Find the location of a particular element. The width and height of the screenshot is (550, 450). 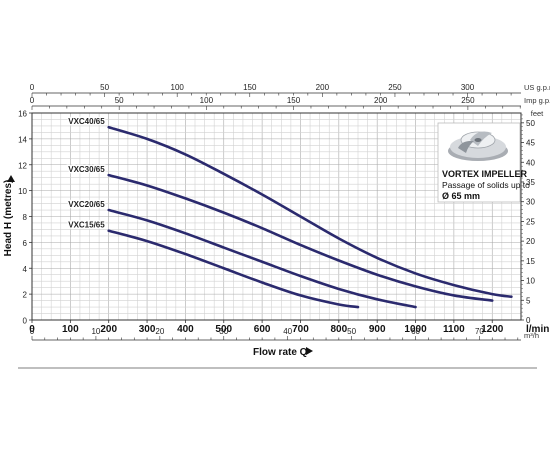

y-tick-label: 8 is located at coordinates (25, 217).